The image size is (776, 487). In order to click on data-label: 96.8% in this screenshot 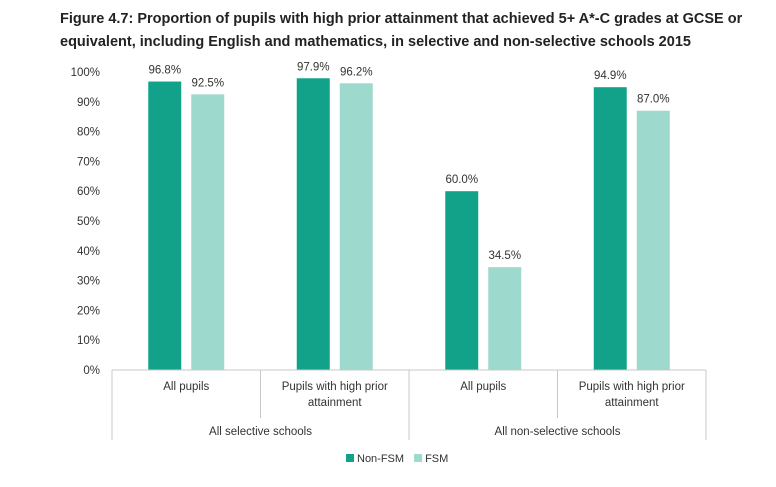, I will do `click(164, 71)`.